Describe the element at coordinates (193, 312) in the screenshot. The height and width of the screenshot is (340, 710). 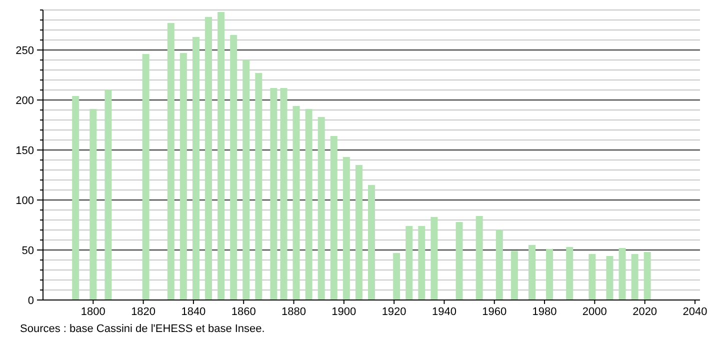
I see `x-tick-label: 1840` at that location.